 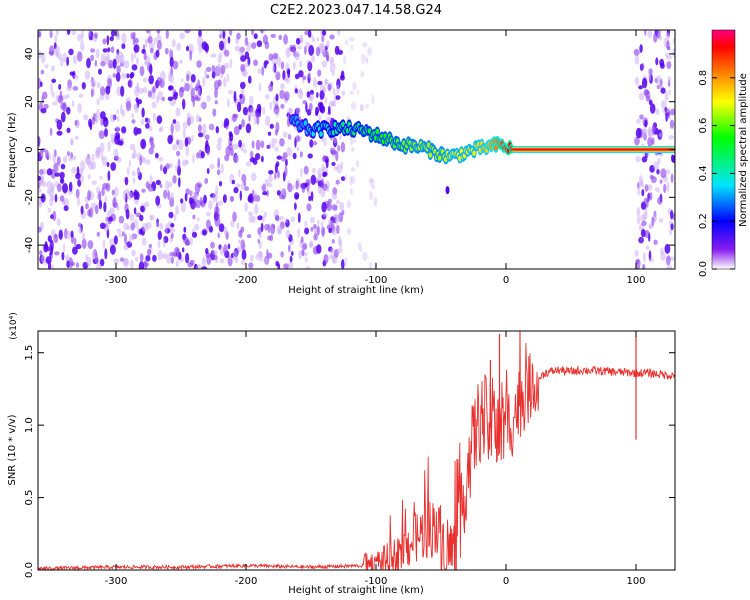 What do you see at coordinates (376, 581) in the screenshot?
I see `x-tick-label: -100` at bounding box center [376, 581].